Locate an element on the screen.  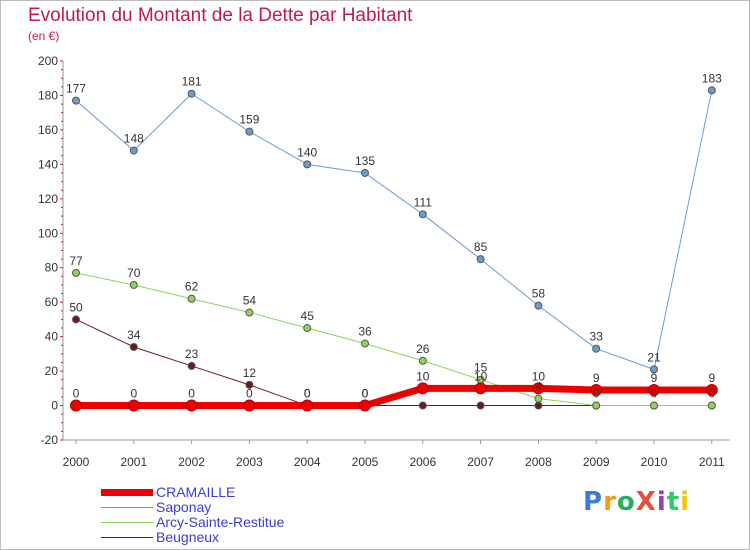
data-label-arcy-sainte-restitue: 45 is located at coordinates (308, 316).